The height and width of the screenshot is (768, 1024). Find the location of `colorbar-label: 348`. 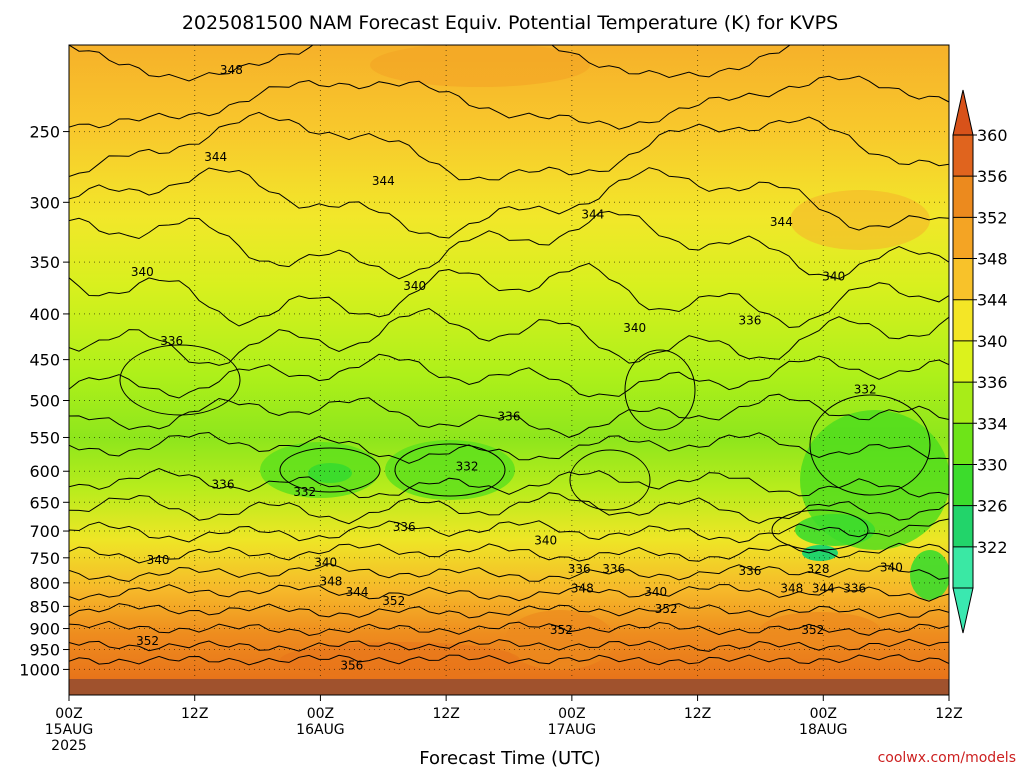

colorbar-label: 348 is located at coordinates (992, 259).